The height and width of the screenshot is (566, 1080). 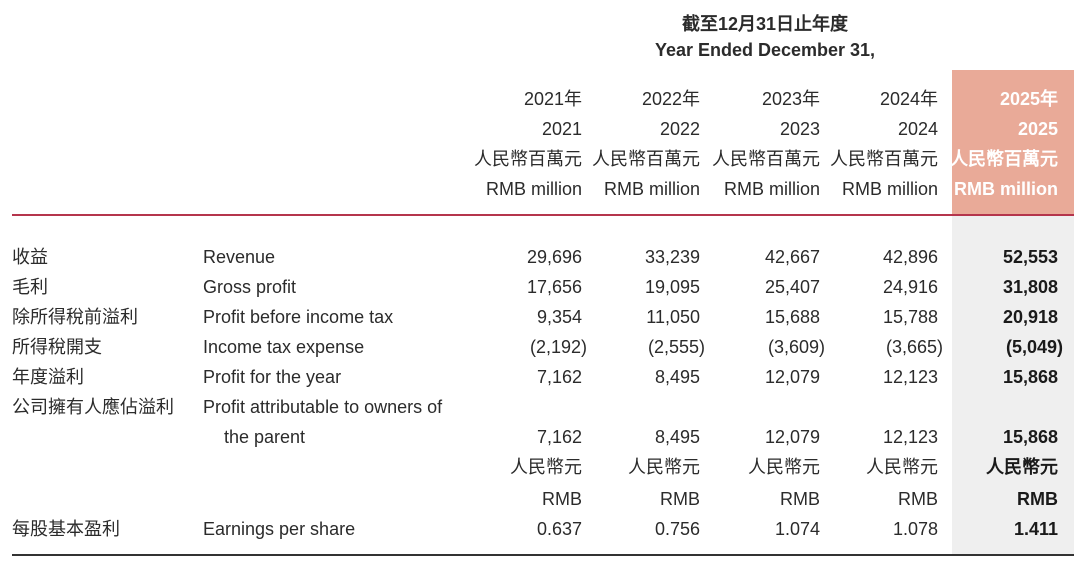 What do you see at coordinates (552, 99) in the screenshot?
I see `year-zh: 2021年` at bounding box center [552, 99].